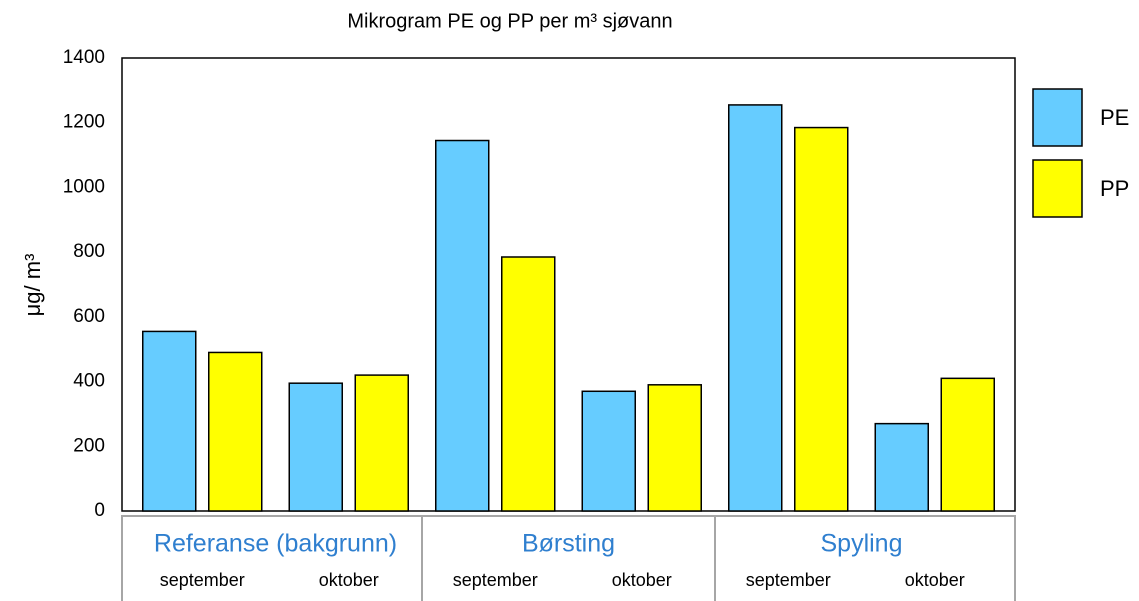  I want to click on chart-title: Mikrogram PE og PP per m³ sjøvann, so click(509, 21).